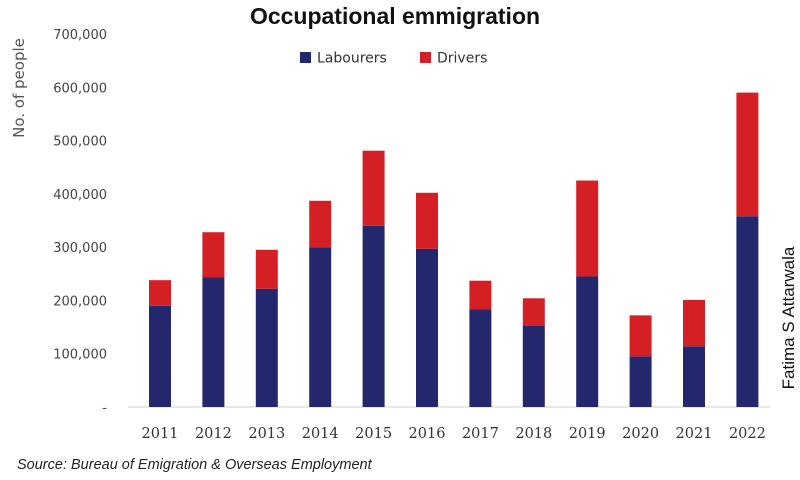 The height and width of the screenshot is (480, 800). What do you see at coordinates (694, 323) in the screenshot?
I see `bar-drivers-2021` at bounding box center [694, 323].